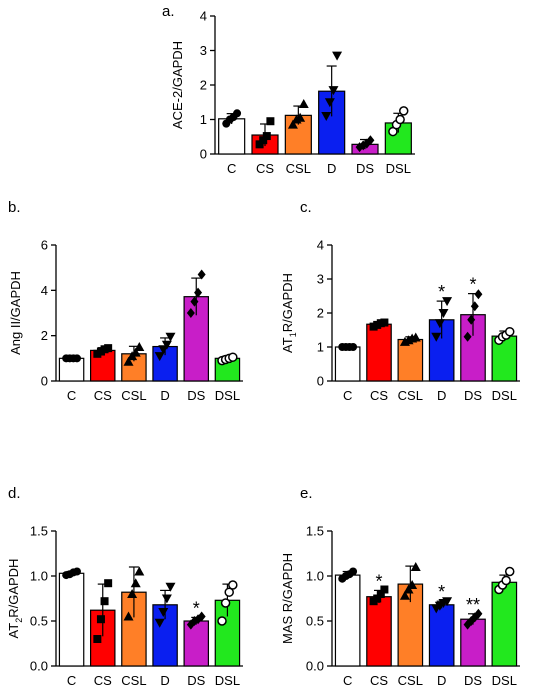 The image size is (550, 693). What do you see at coordinates (39, 531) in the screenshot?
I see `y-tick-label: 1.5` at bounding box center [39, 531].